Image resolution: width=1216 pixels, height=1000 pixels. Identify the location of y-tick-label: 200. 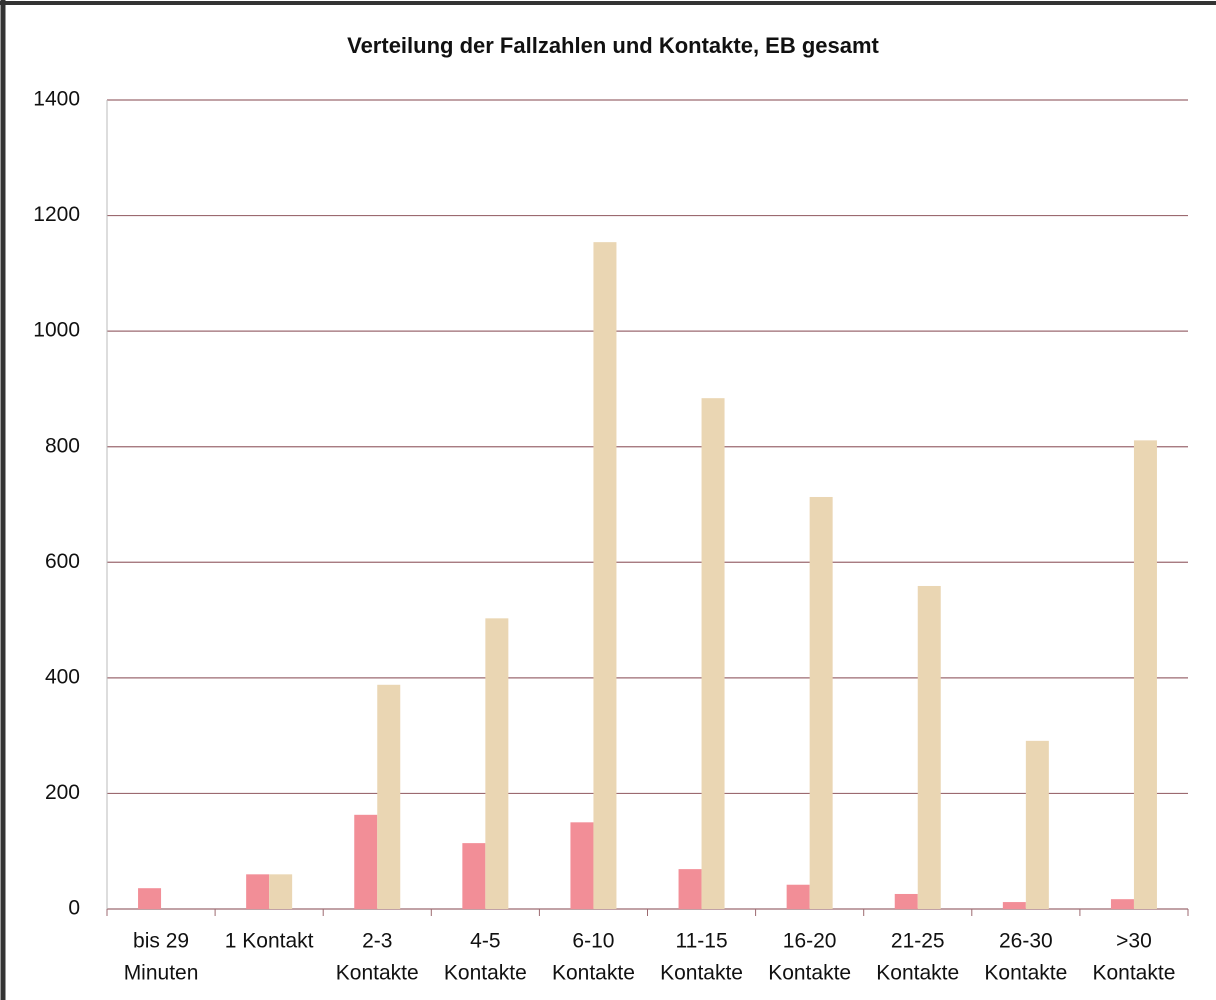
(62, 792).